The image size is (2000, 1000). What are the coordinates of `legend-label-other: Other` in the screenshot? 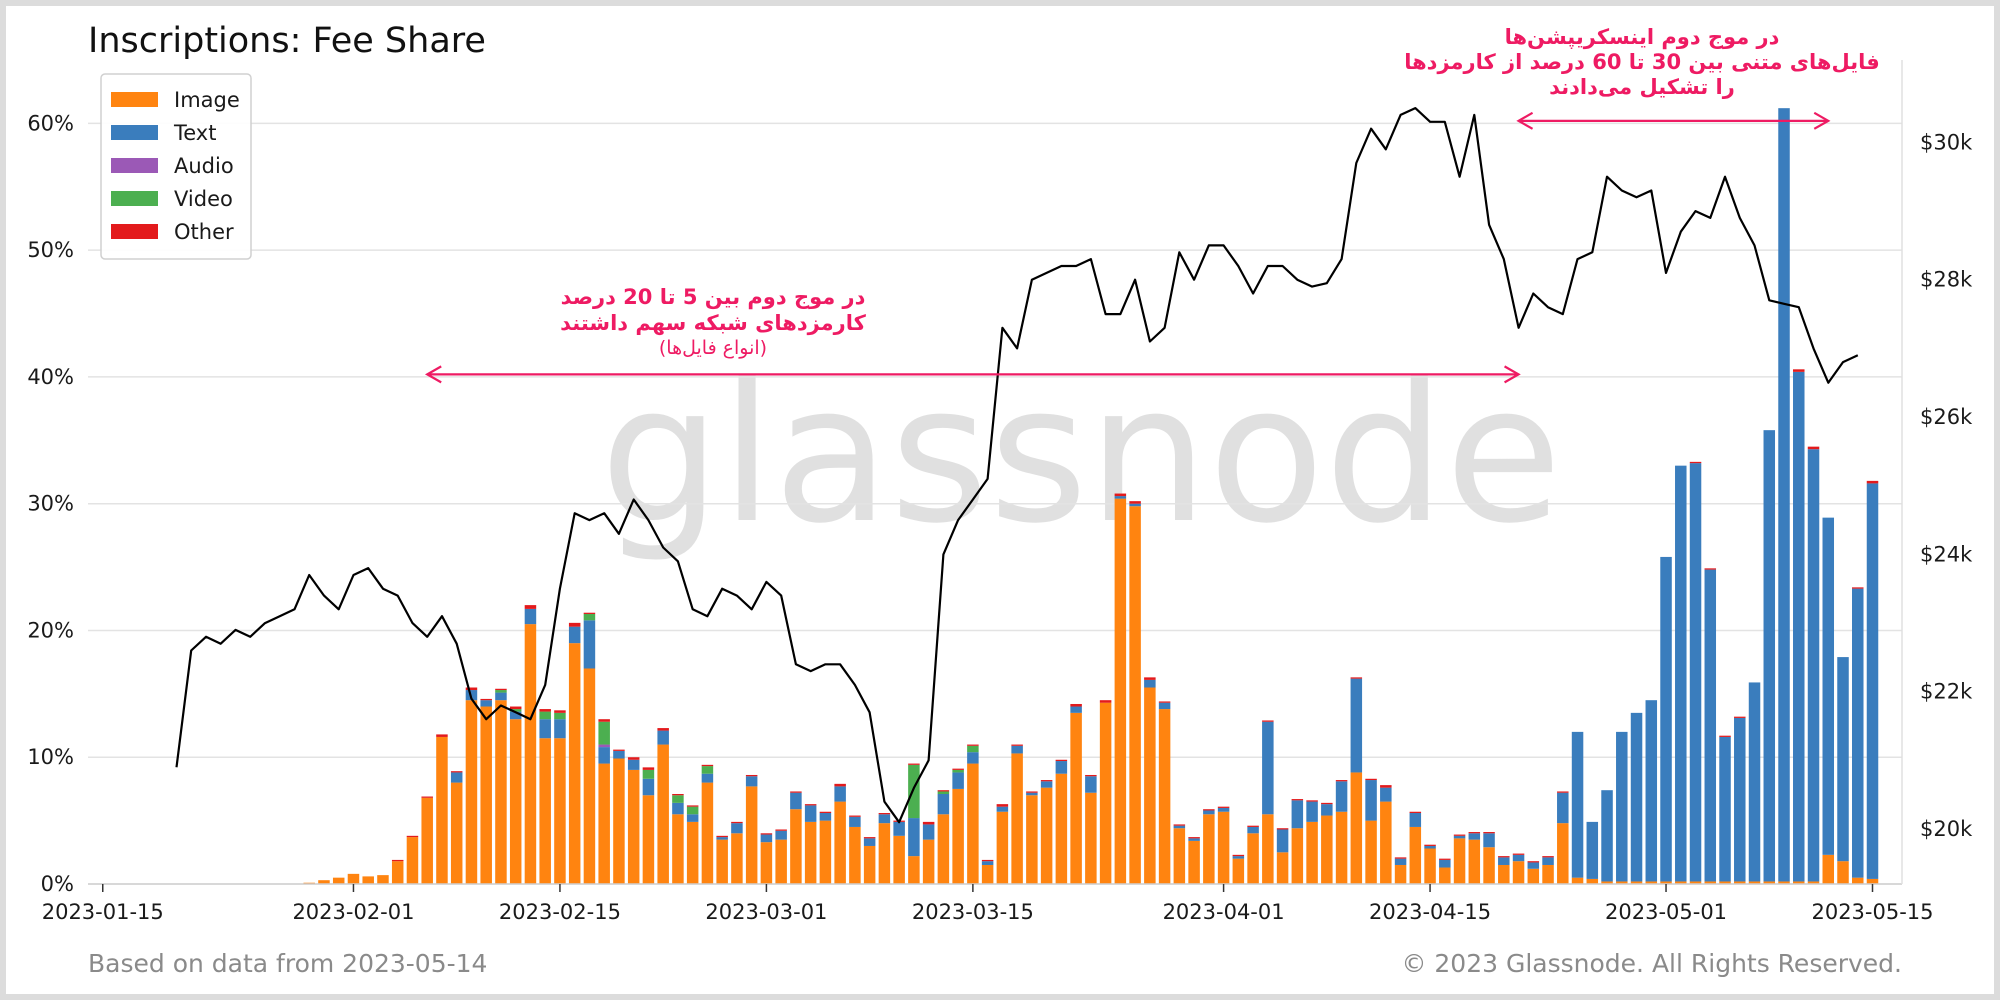 It's located at (204, 232).